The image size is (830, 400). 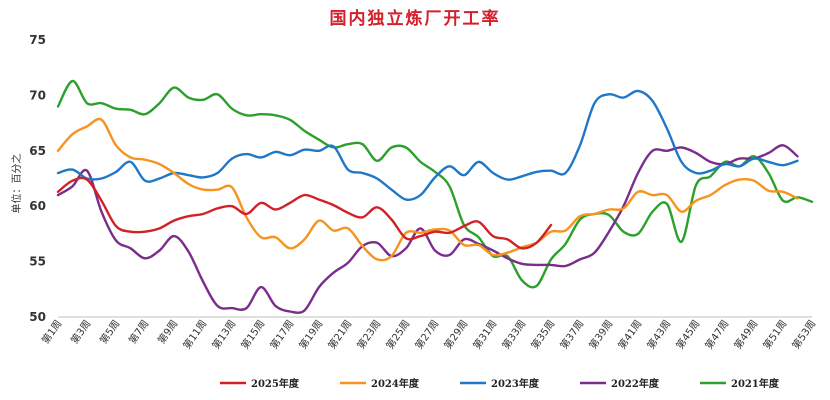 I want to click on x-tick-label: 第27周, so click(x=426, y=334).